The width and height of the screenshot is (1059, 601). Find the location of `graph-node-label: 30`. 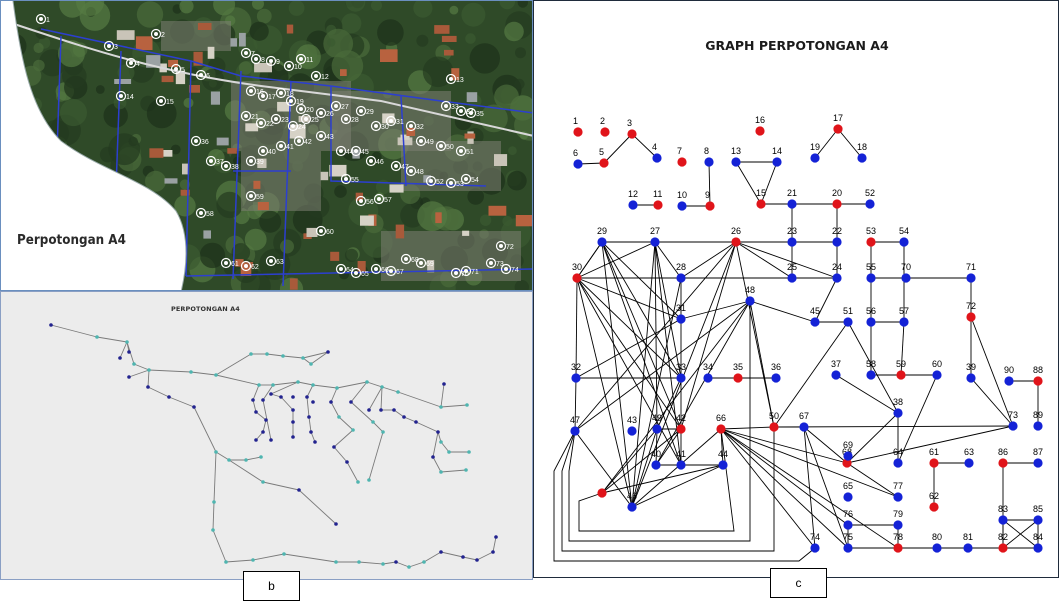

graph-node-label: 30 is located at coordinates (577, 267).